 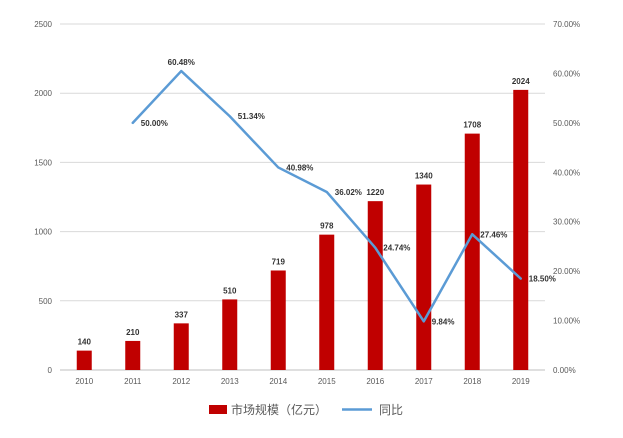 What do you see at coordinates (84, 381) in the screenshot?
I see `x-tick-label: 2010` at bounding box center [84, 381].